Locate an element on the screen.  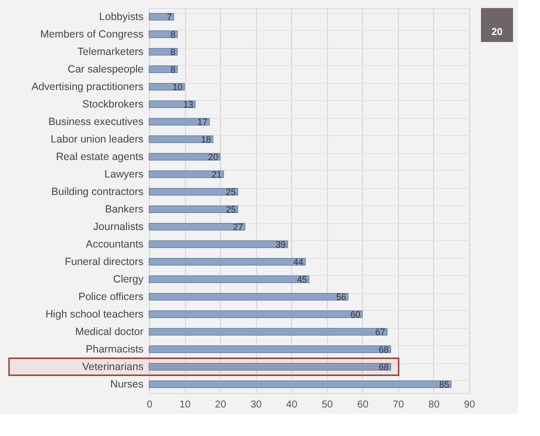
y-tick-label: Members of Congress is located at coordinates (92, 34).